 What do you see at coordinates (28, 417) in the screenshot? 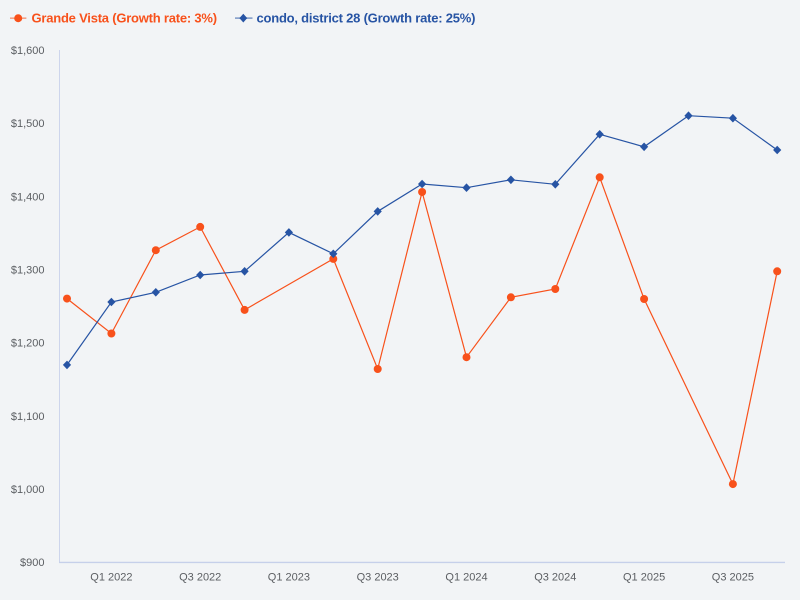
I see `svg-text: $1,100` at bounding box center [28, 417].